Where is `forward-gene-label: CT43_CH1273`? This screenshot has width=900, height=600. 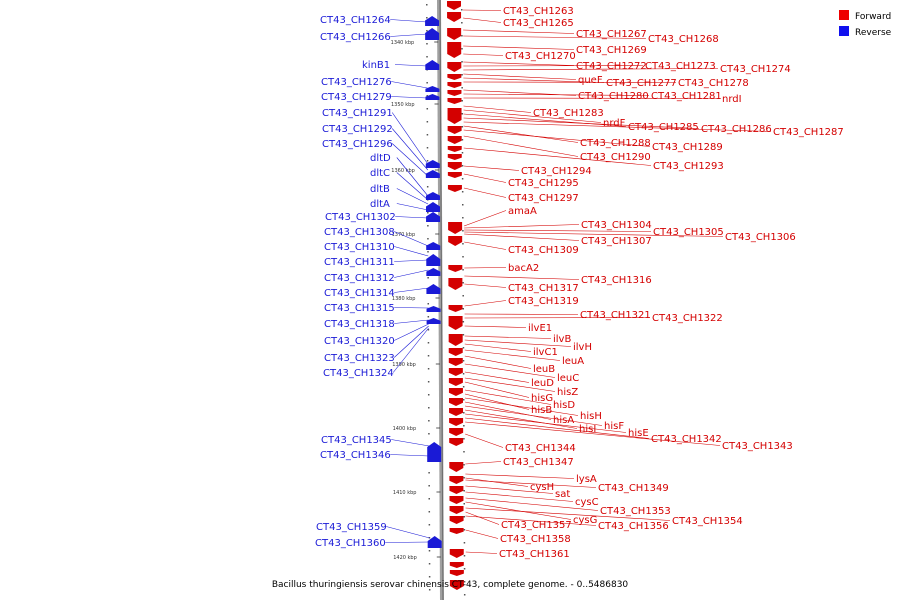 forward-gene-label: CT43_CH1273 is located at coordinates (680, 66).